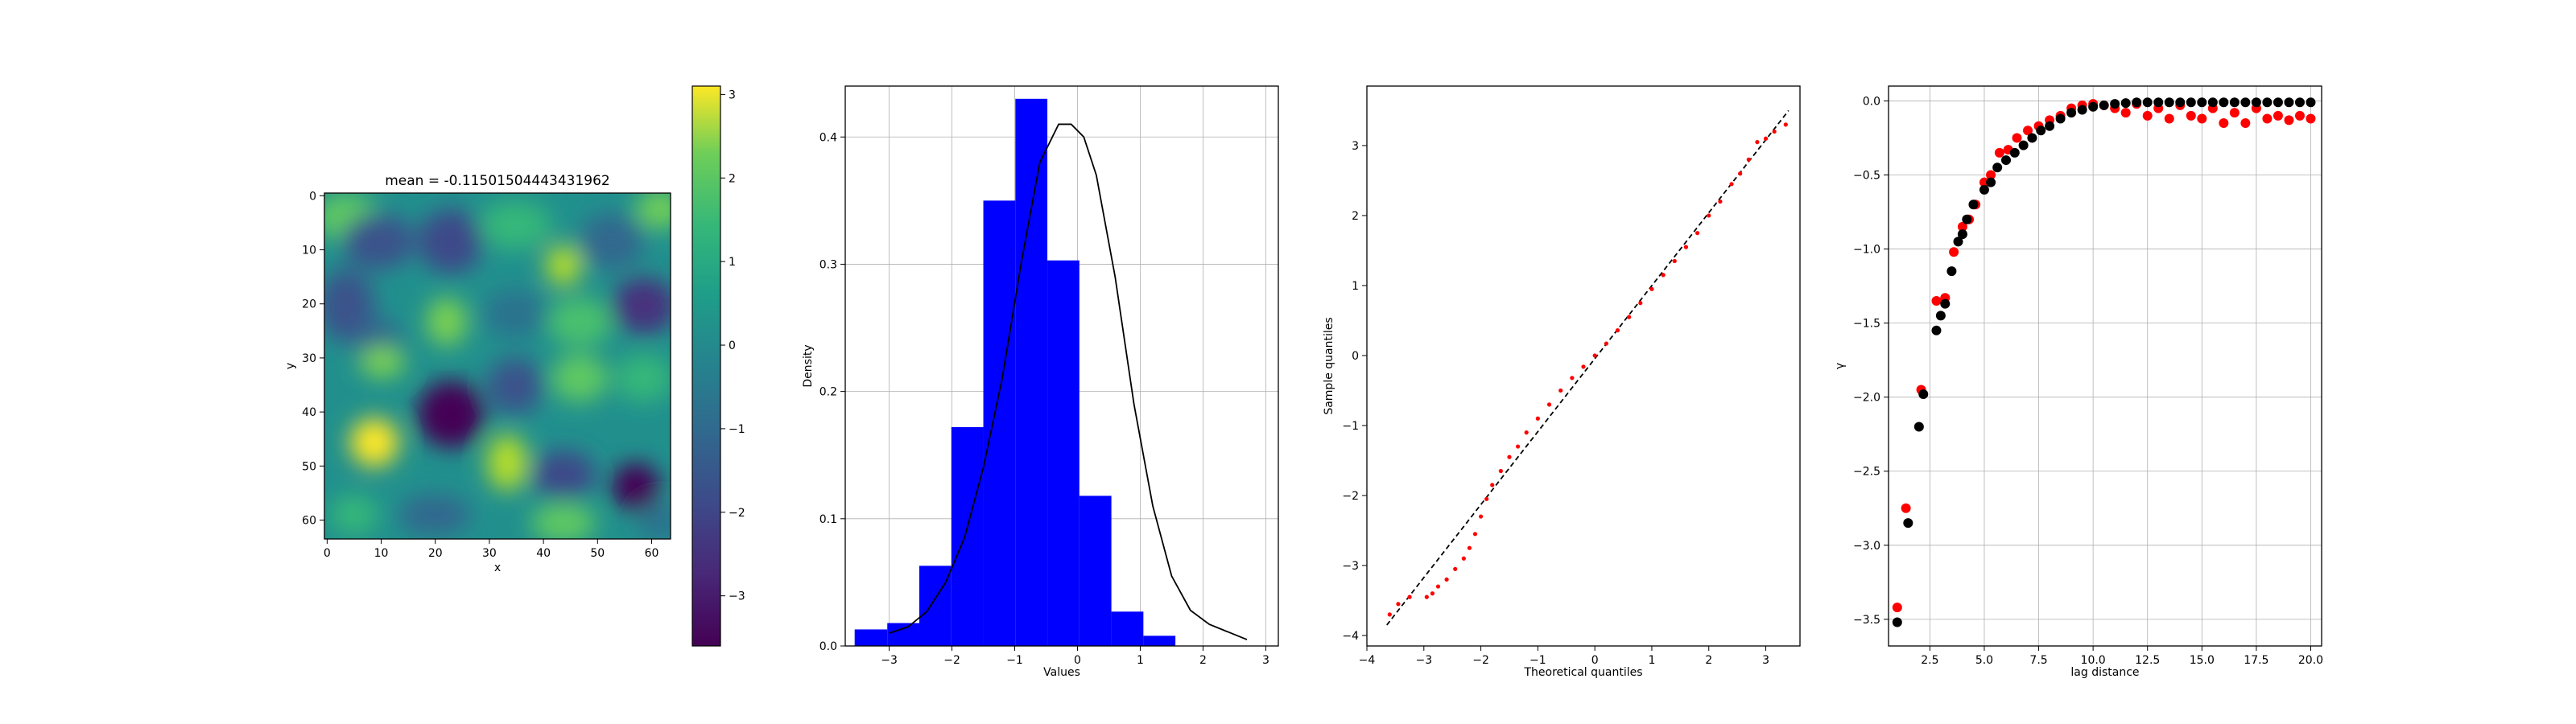  Describe the element at coordinates (1355, 356) in the screenshot. I see `qq-y-tick-label: 0` at that location.